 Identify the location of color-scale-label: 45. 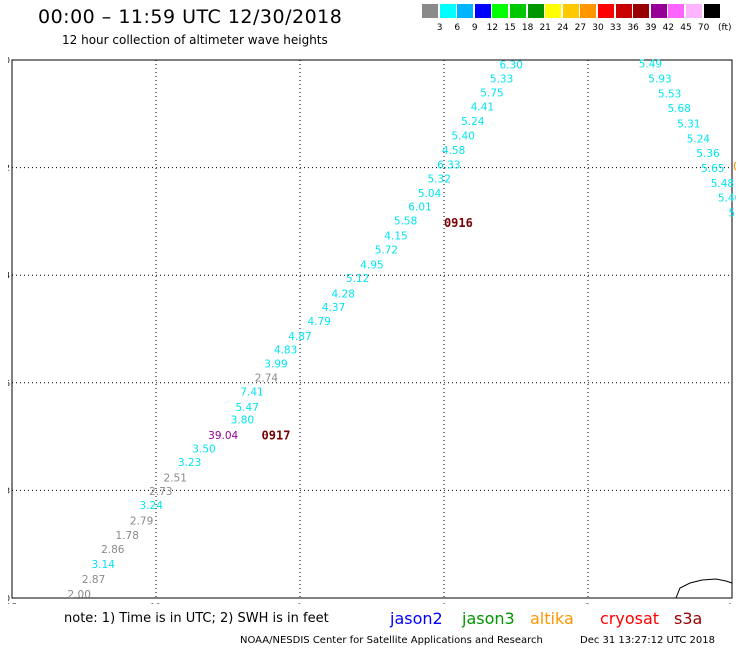
(686, 28).